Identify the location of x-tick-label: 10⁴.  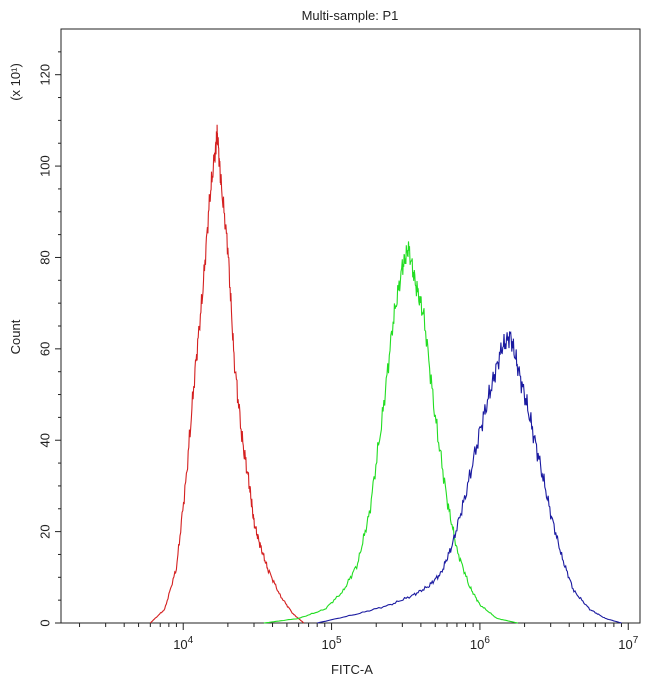
(183, 643).